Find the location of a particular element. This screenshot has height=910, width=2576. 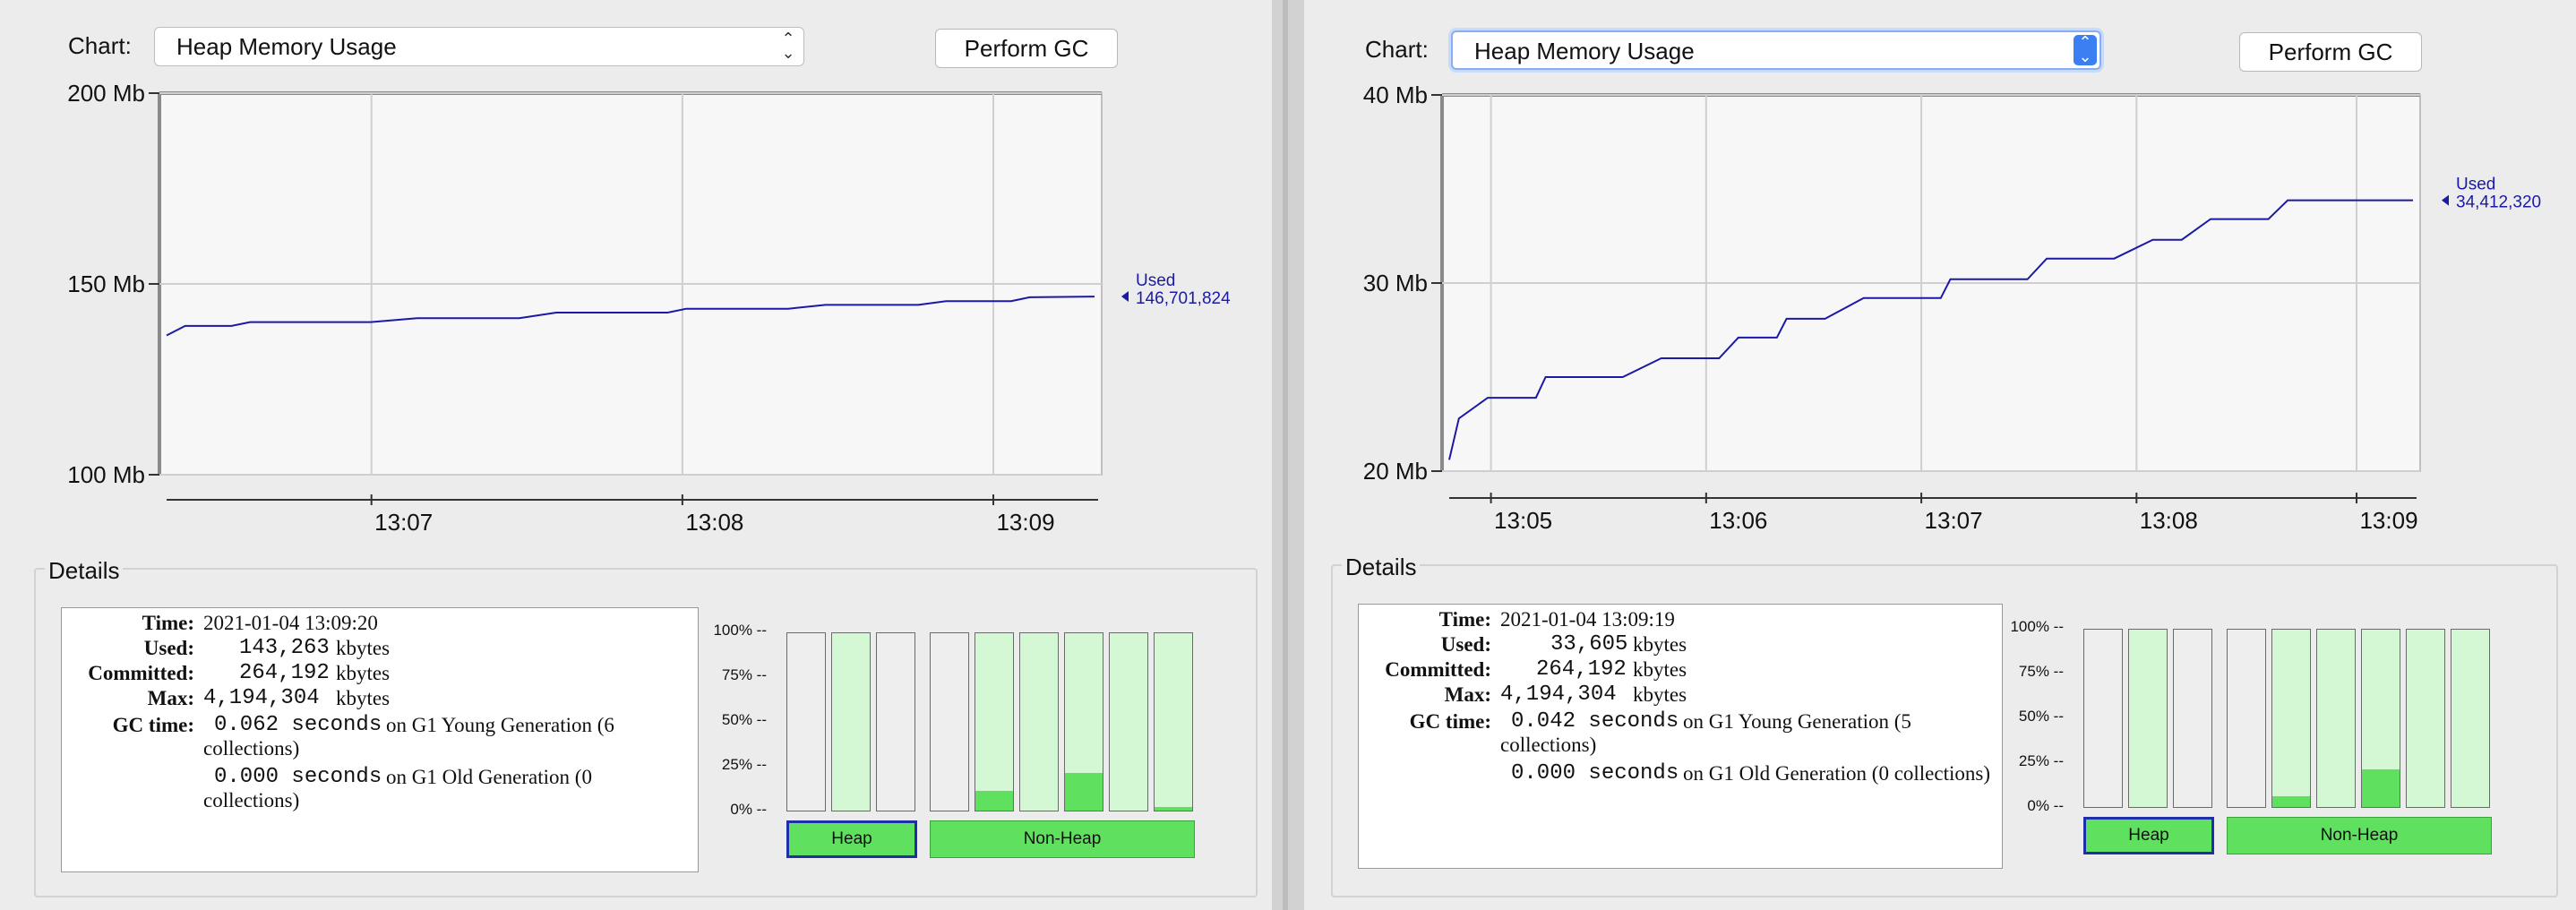

x-tick-label: 13:05 is located at coordinates (1523, 520).